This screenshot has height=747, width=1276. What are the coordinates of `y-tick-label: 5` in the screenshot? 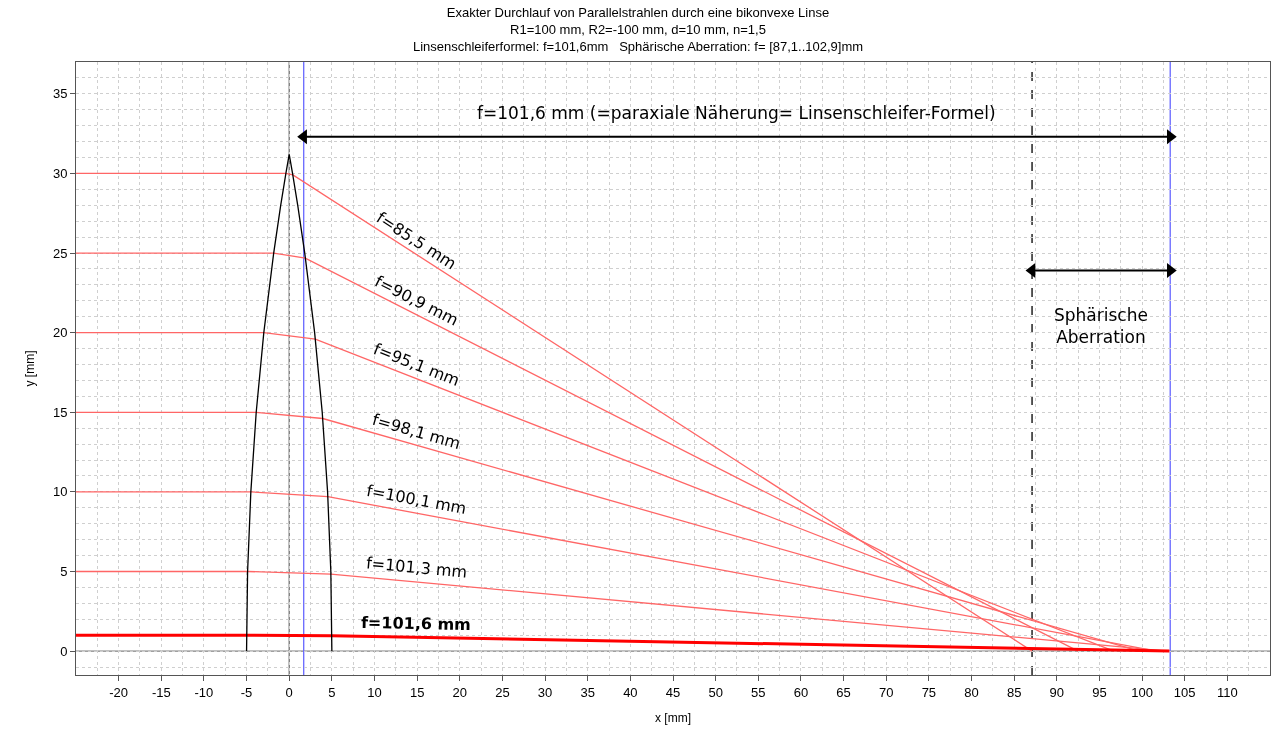 It's located at (64, 572).